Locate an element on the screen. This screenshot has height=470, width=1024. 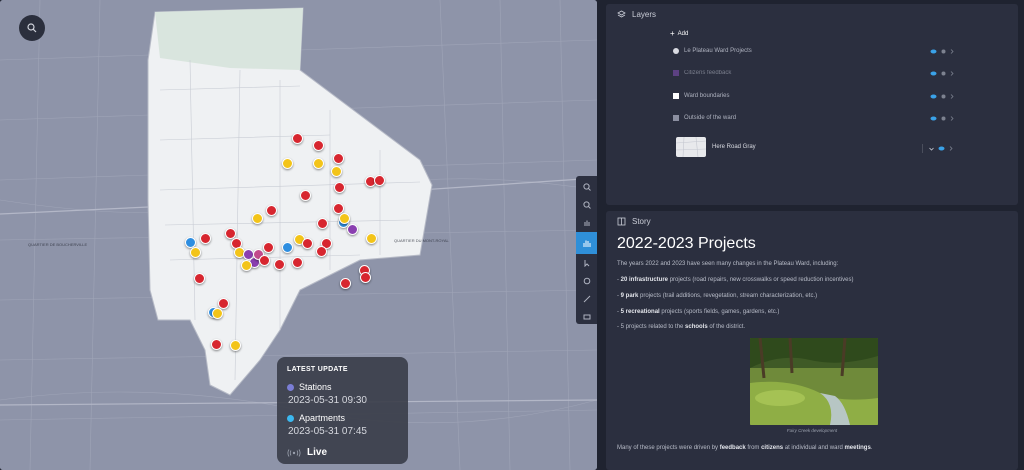
layers-tool is located at coordinates (586, 317).